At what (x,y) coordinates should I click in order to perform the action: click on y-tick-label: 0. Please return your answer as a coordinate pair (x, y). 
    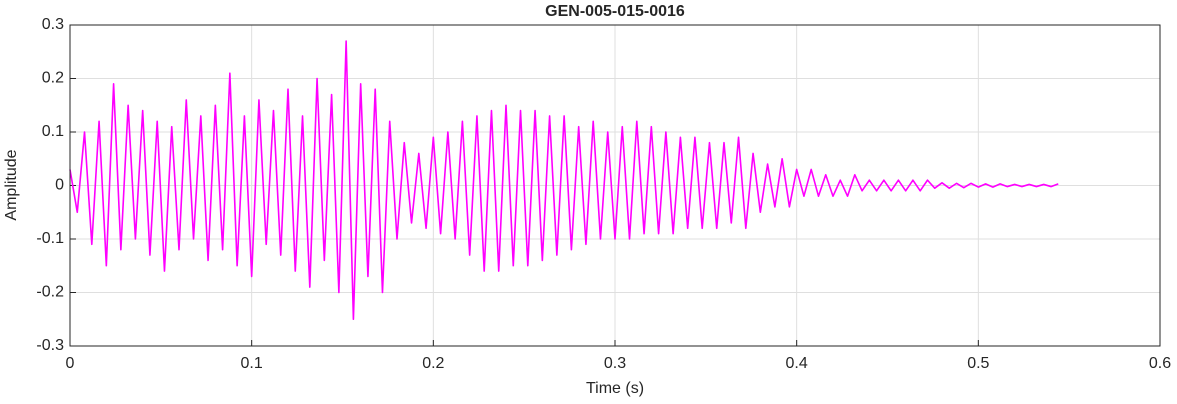
    Looking at the image, I should click on (59, 185).